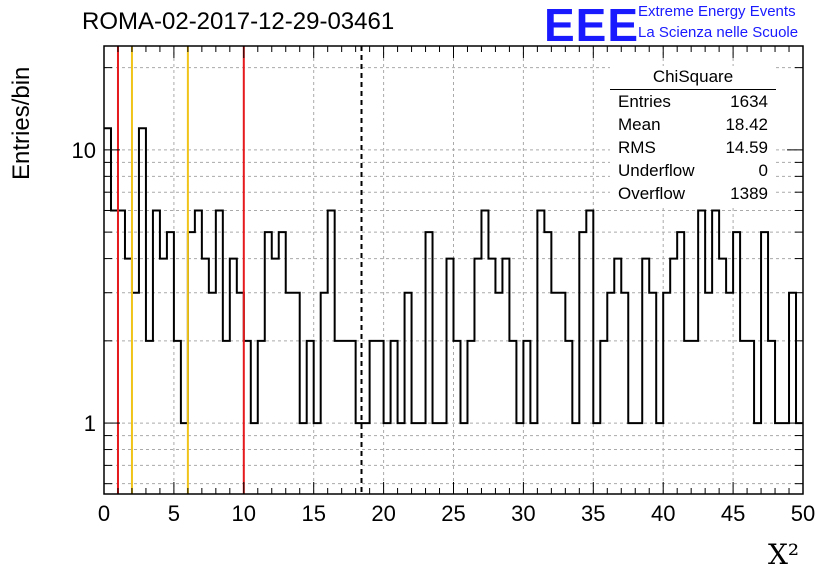 The image size is (836, 572). I want to click on stats-label: Underflow, so click(656, 170).